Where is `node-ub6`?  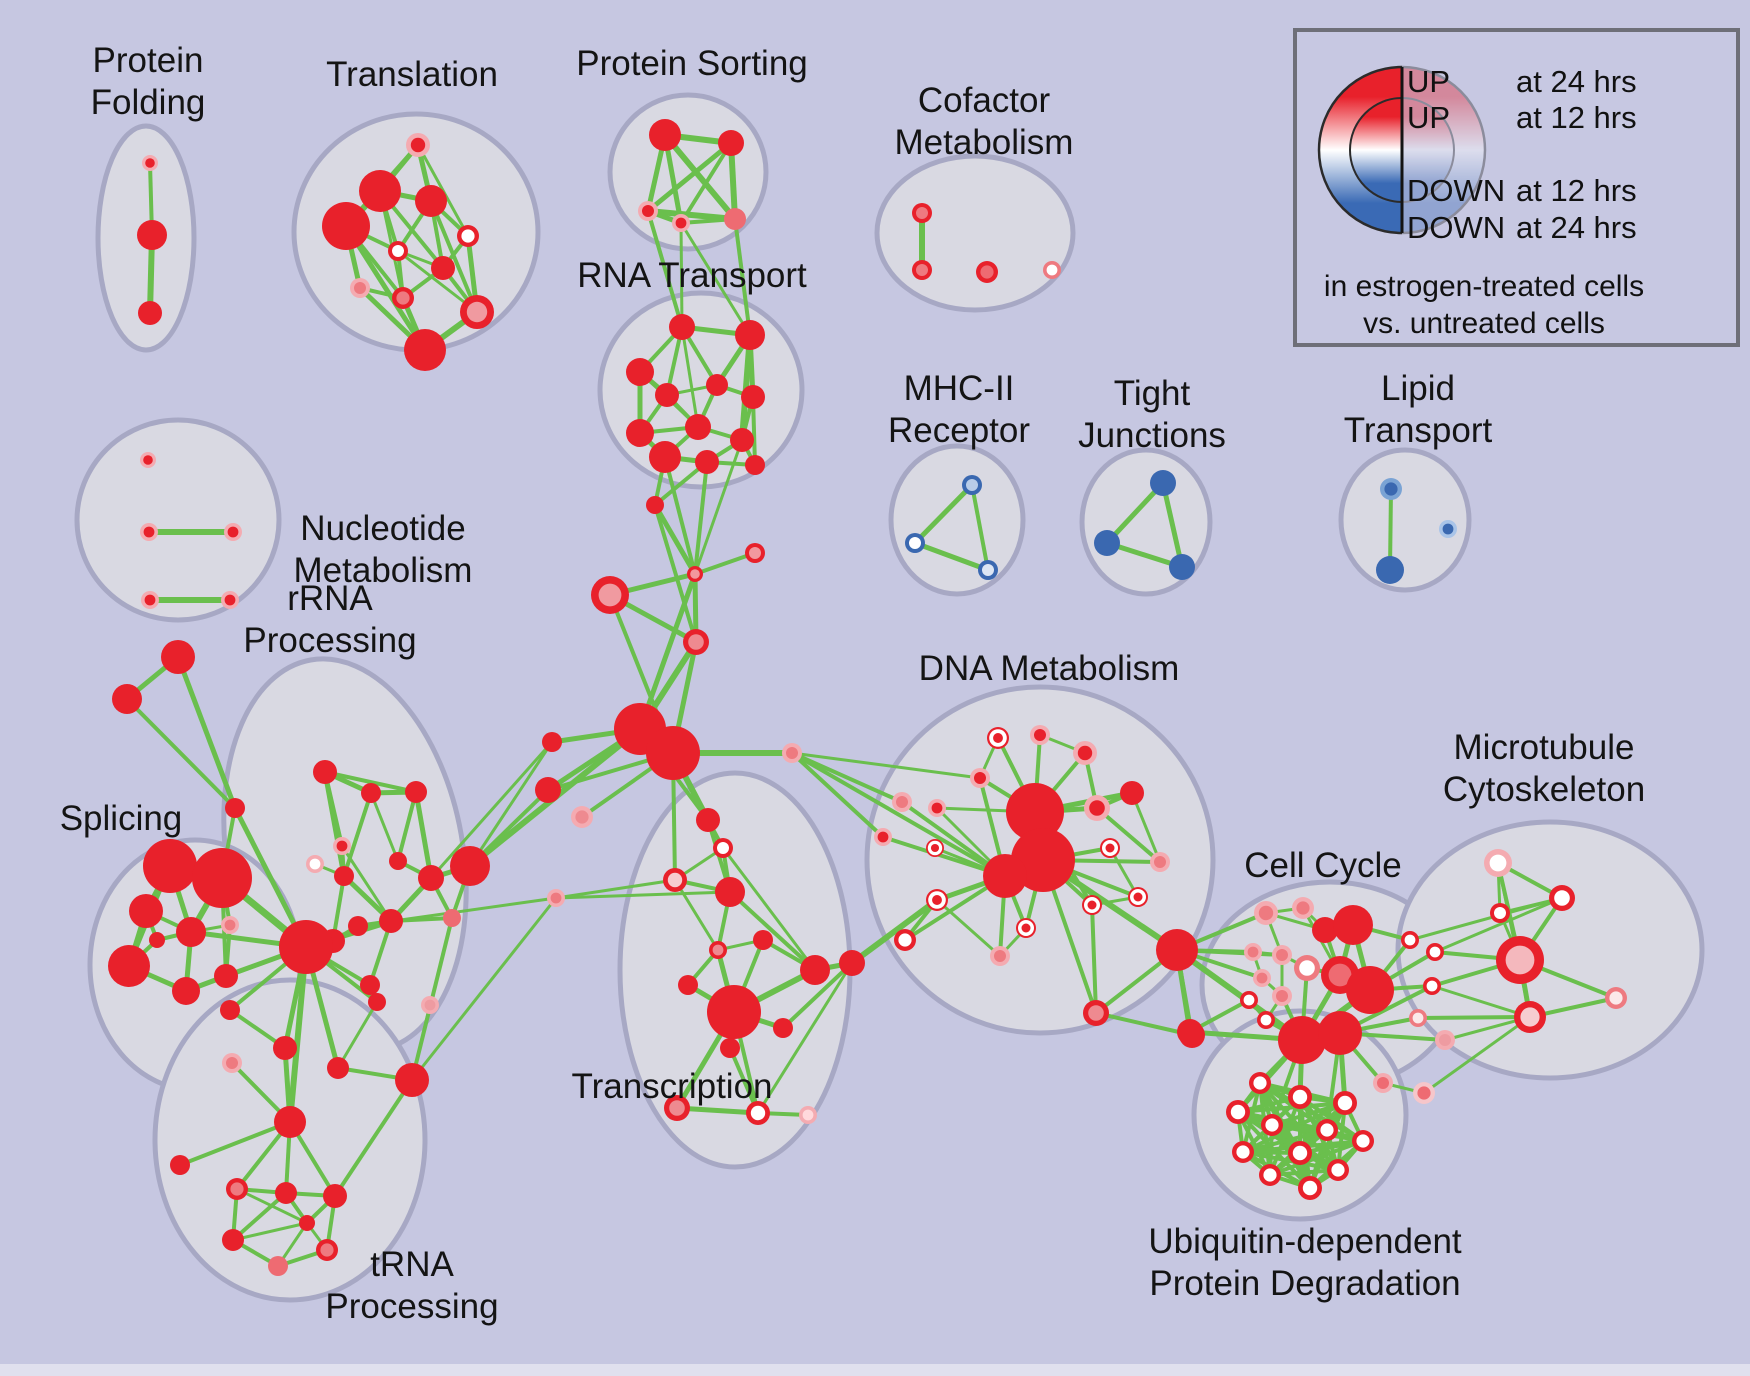 node-ub6 is located at coordinates (1327, 1130).